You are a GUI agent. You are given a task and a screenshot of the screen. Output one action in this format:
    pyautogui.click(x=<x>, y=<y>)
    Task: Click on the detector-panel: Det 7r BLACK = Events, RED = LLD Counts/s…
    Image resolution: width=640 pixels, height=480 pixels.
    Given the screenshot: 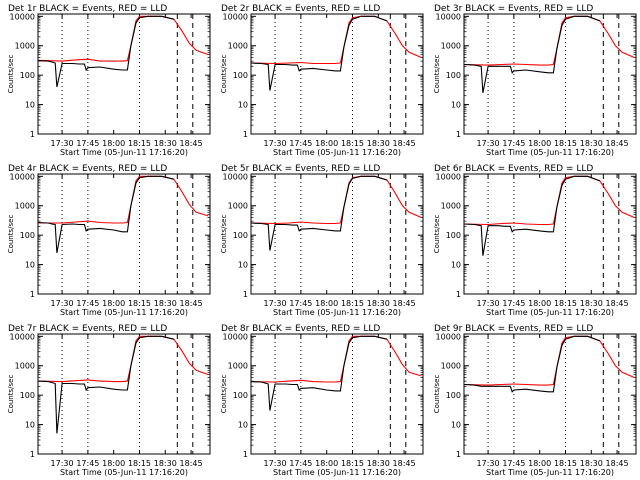 What is the action you would take?
    pyautogui.click(x=109, y=400)
    